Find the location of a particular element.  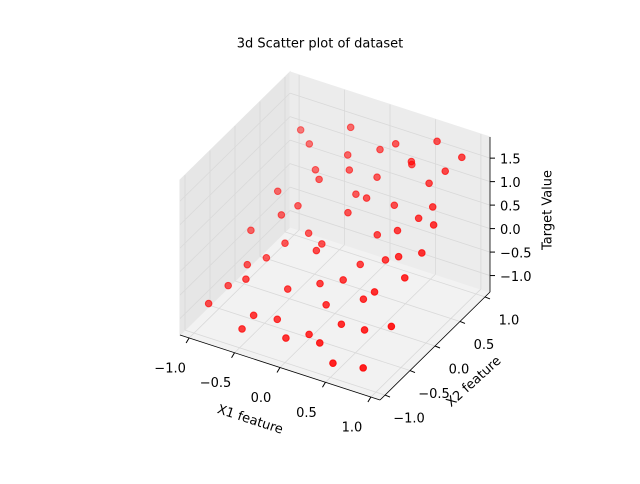

x-tick-label: −1.0 is located at coordinates (170, 368).